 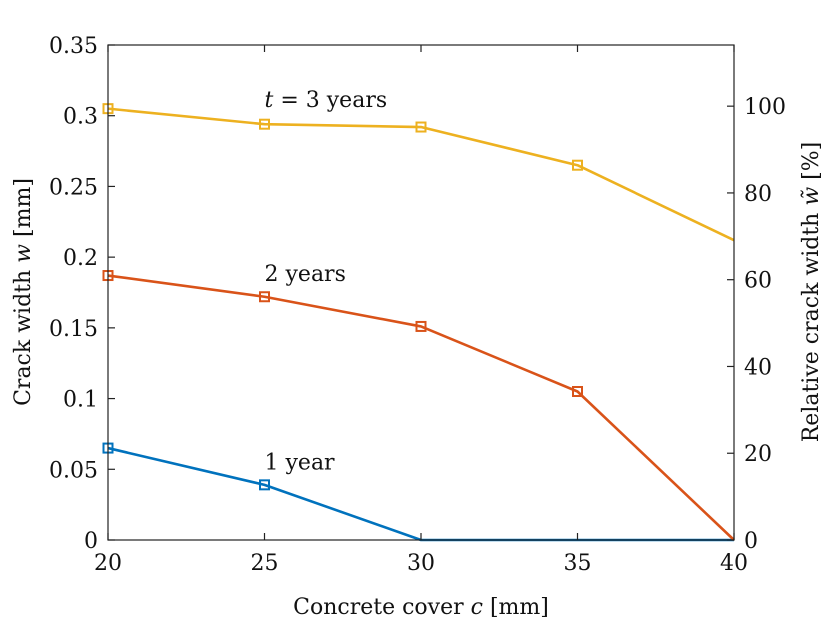 I want to click on x-tick-label: 20, so click(x=108, y=563).